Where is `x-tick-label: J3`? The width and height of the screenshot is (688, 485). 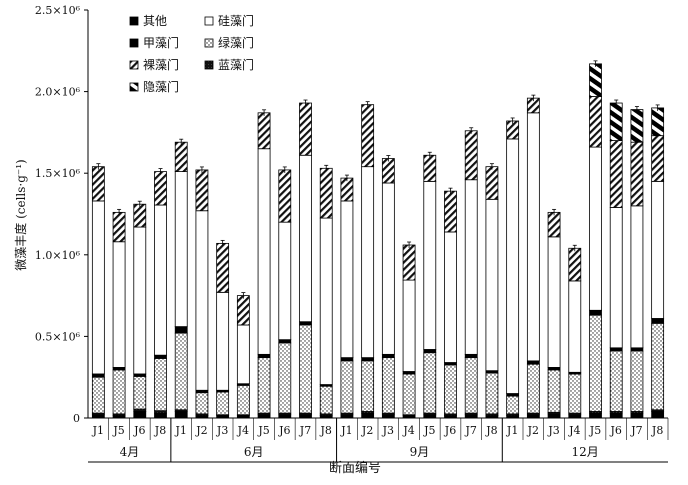
x-tick-label: J3 is located at coordinates (388, 430).